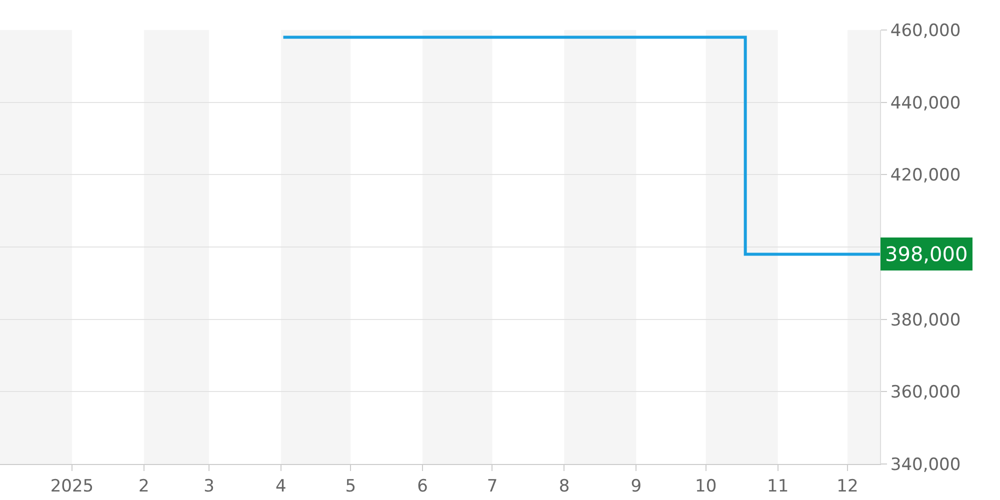  Describe the element at coordinates (492, 486) in the screenshot. I see `x-tick-label: 7` at that location.